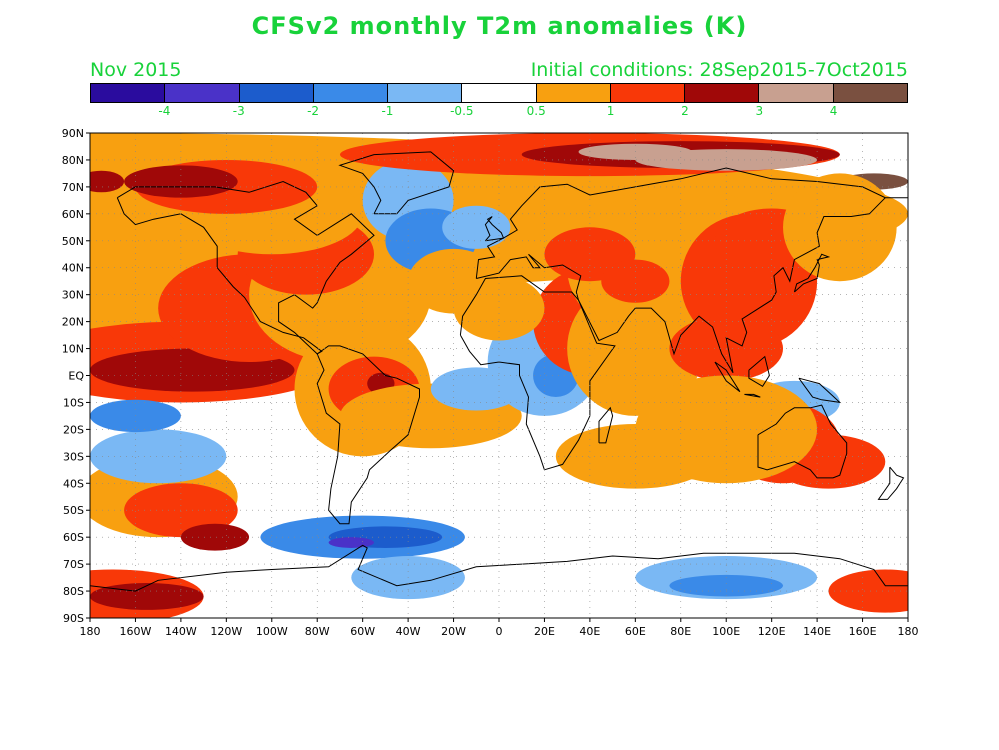 This screenshot has width=999, height=750. Describe the element at coordinates (759, 111) in the screenshot. I see `colorbar-tick-label: 3` at that location.